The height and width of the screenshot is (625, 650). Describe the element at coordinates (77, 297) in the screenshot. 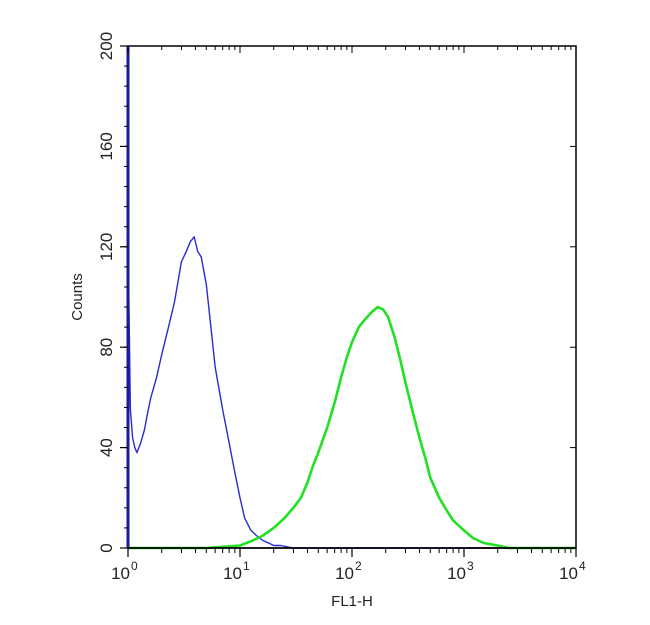

I see `y-axis-title: Counts` at that location.